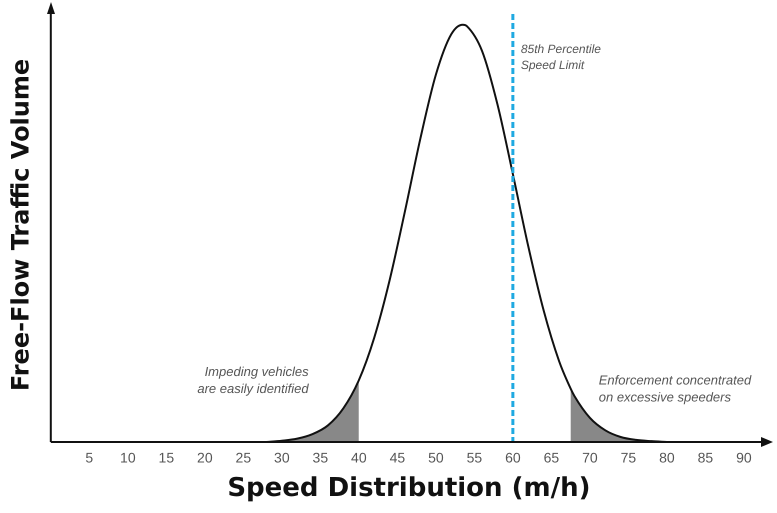  Describe the element at coordinates (561, 57) in the screenshot. I see `ref-line-label: 85th Percentile Speed Limit` at that location.